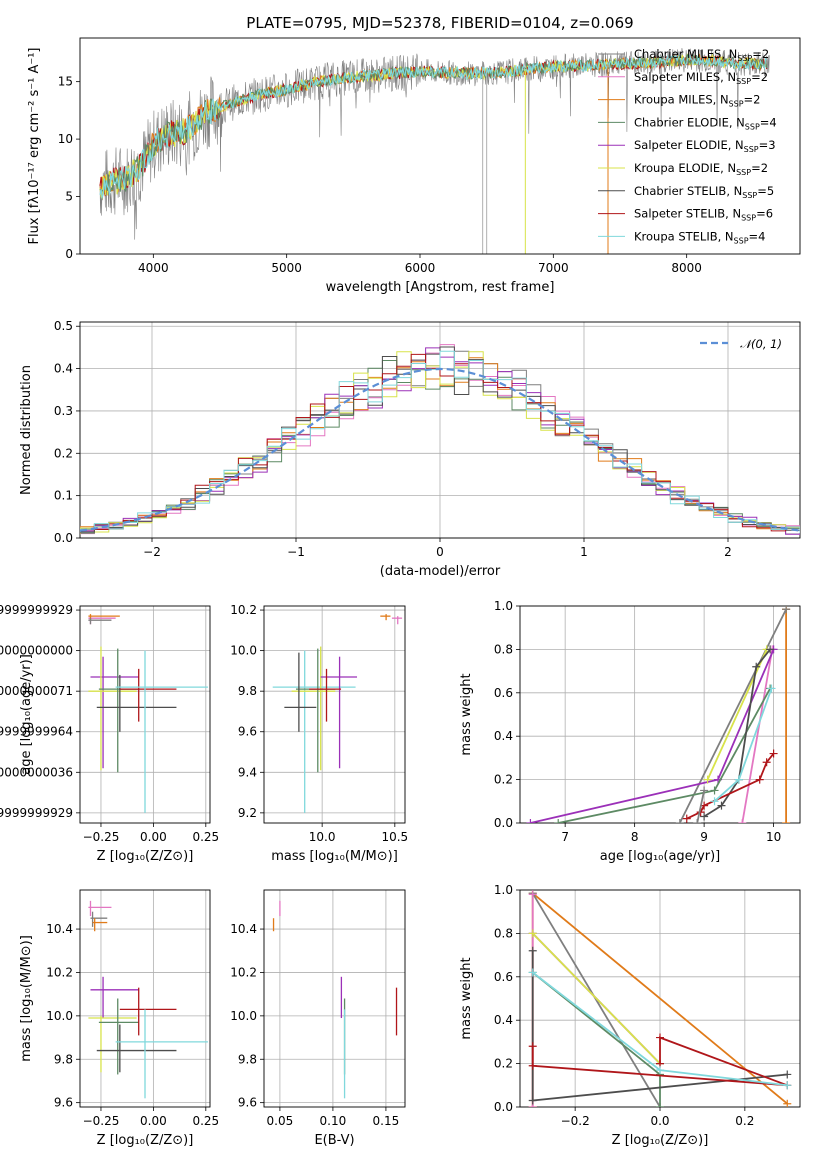 The width and height of the screenshot is (819, 1170). I want to click on Z_mass_weight-xtick-label: 0.2, so click(744, 1121).